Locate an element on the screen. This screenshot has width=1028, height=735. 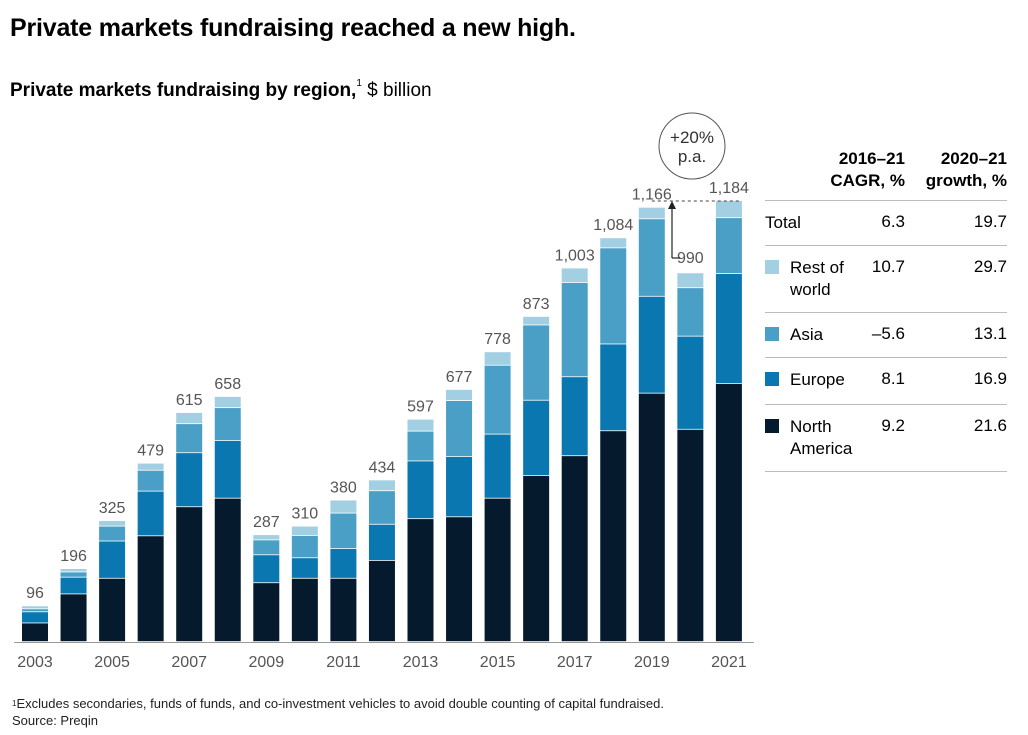
bar-total-label: 677 is located at coordinates (459, 377).